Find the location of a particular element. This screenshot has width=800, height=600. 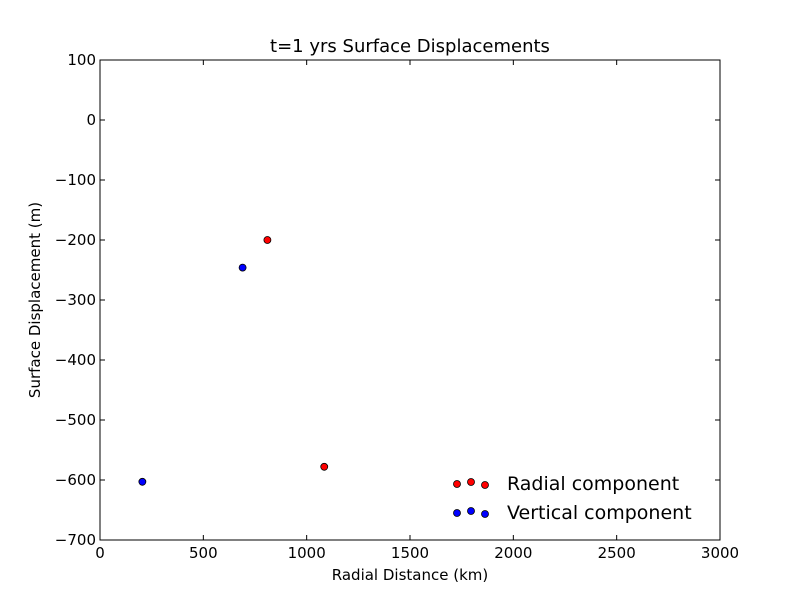

y-tick-label: 0 is located at coordinates (91, 120).